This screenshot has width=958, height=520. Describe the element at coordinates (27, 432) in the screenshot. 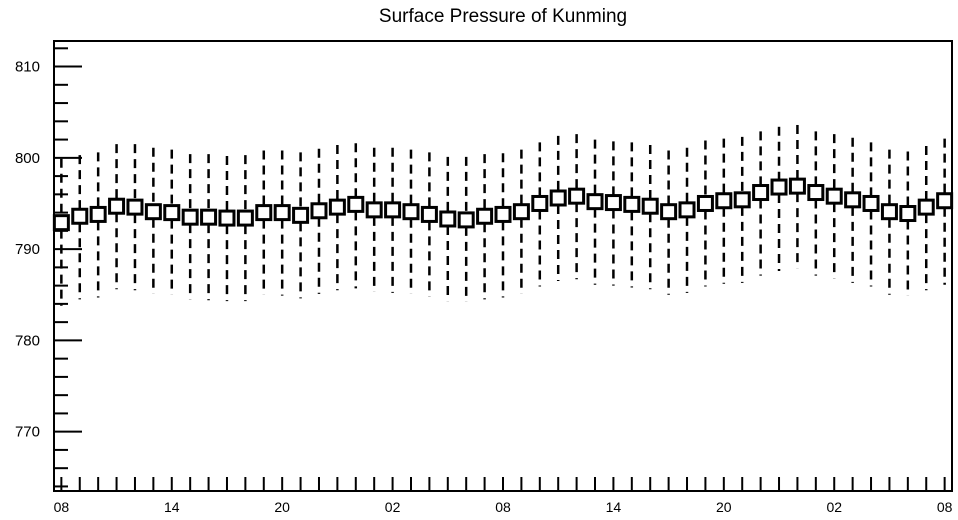

I see `y-tick-label: 770` at that location.